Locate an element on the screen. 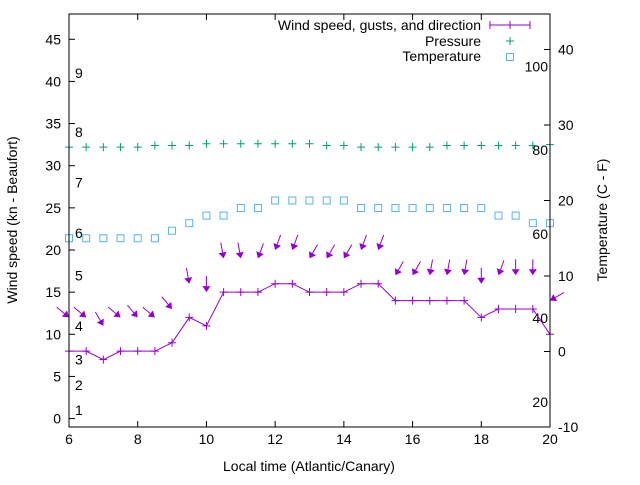 The width and height of the screenshot is (640, 485). y-tick-label: 15 is located at coordinates (53, 292).